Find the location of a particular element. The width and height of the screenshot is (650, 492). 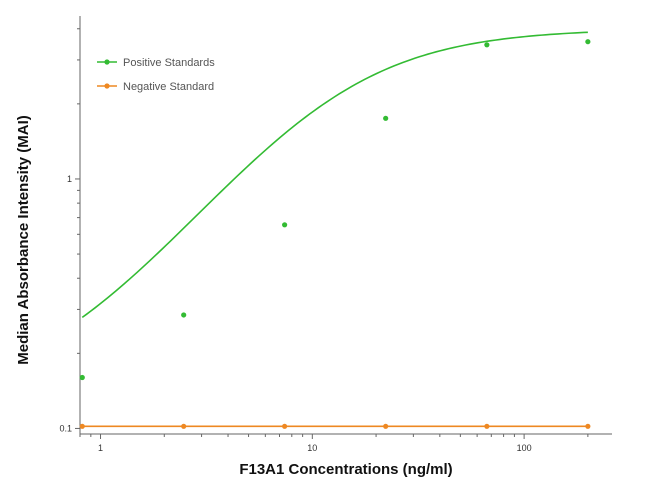

legend-label: Positive Standards is located at coordinates (169, 63).